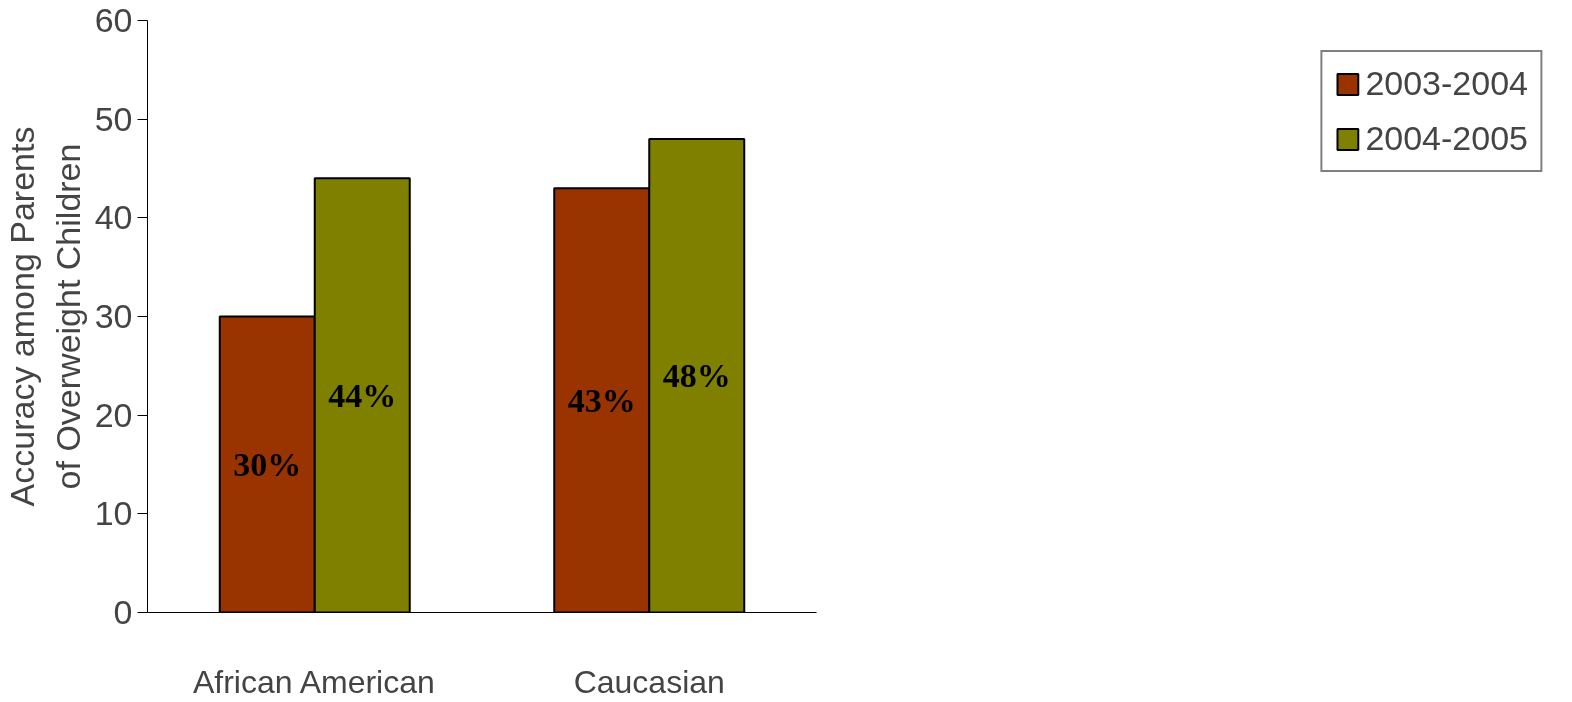 This screenshot has width=1572, height=702. I want to click on y-tick-label: 20, so click(113, 414).